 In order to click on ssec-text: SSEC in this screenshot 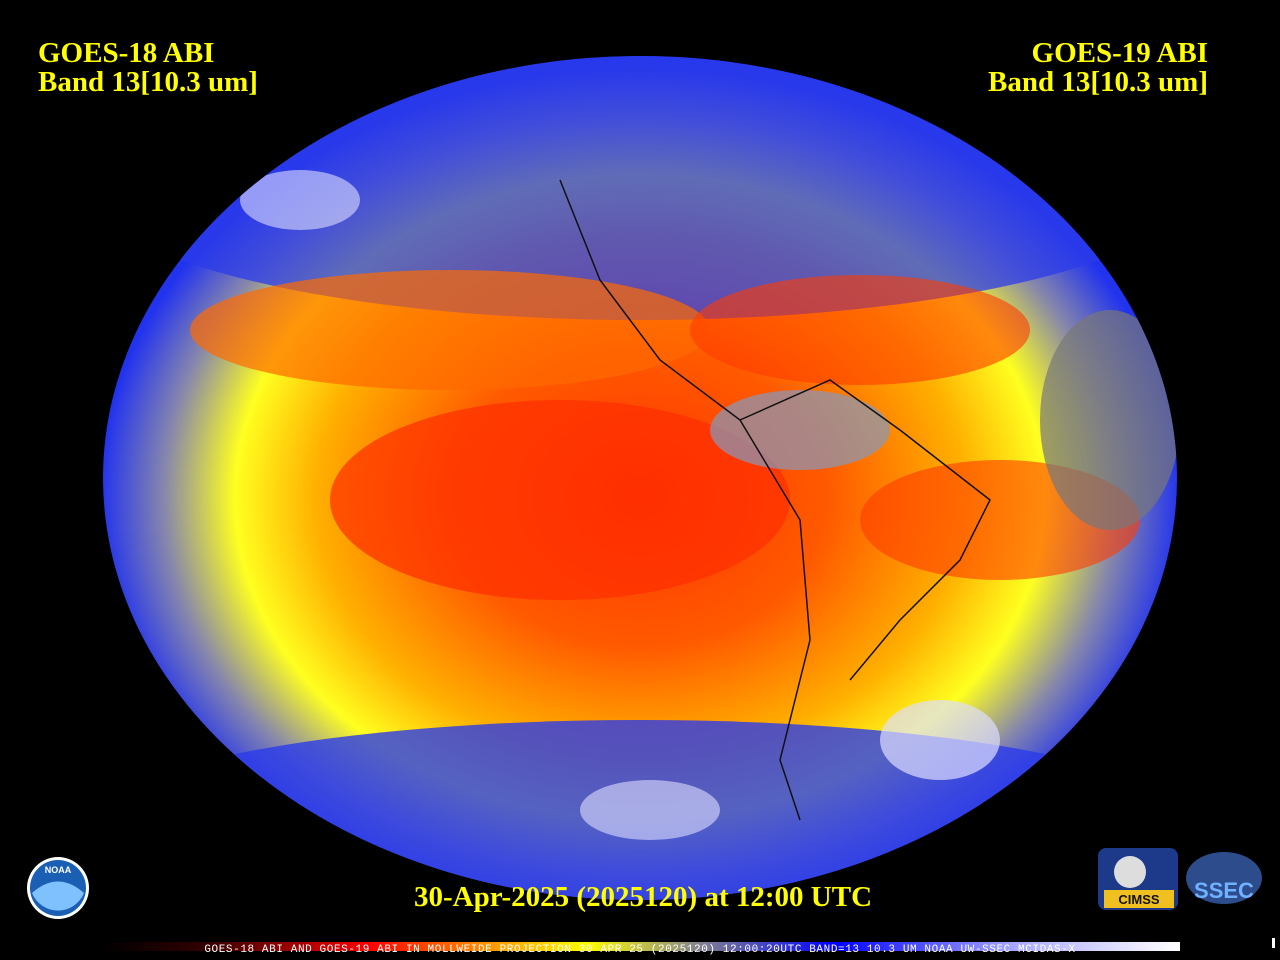, I will do `click(1224, 890)`.